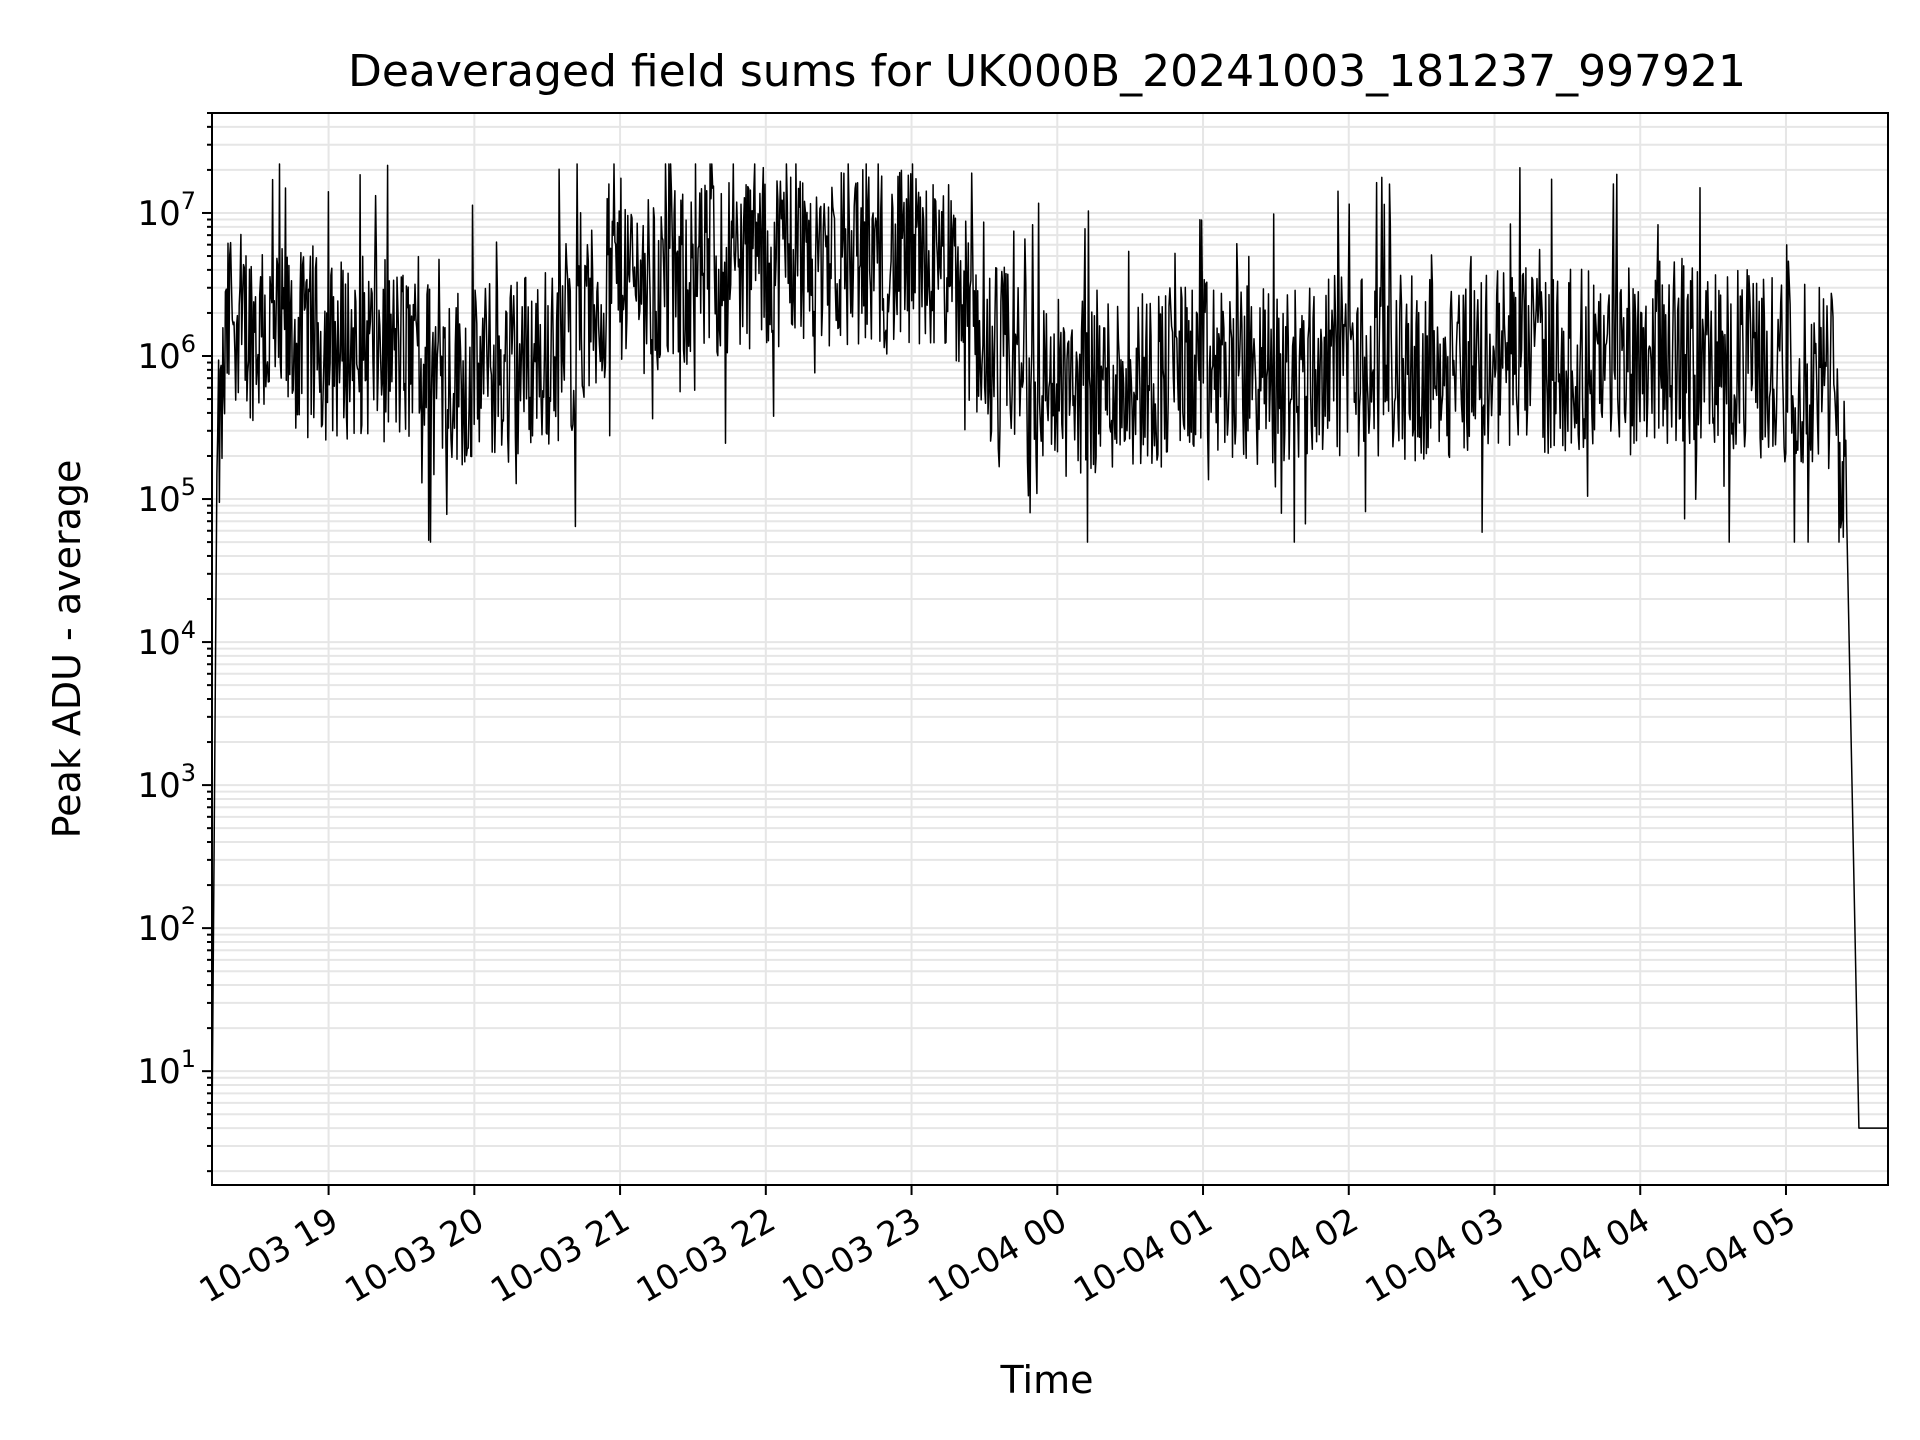  What do you see at coordinates (188, 773) in the screenshot?
I see `y-tick-label-exponent: 3` at bounding box center [188, 773].